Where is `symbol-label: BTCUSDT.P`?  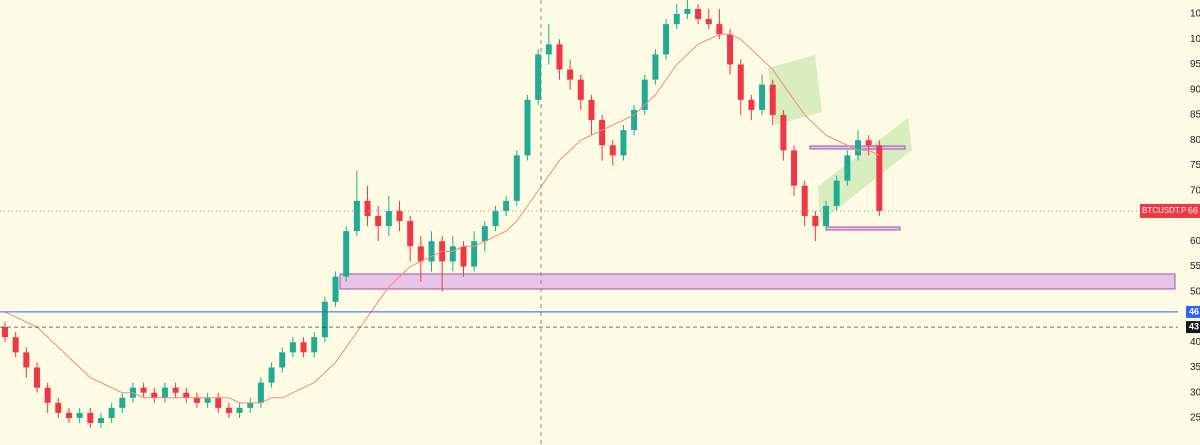 symbol-label: BTCUSDT.P is located at coordinates (1164, 210).